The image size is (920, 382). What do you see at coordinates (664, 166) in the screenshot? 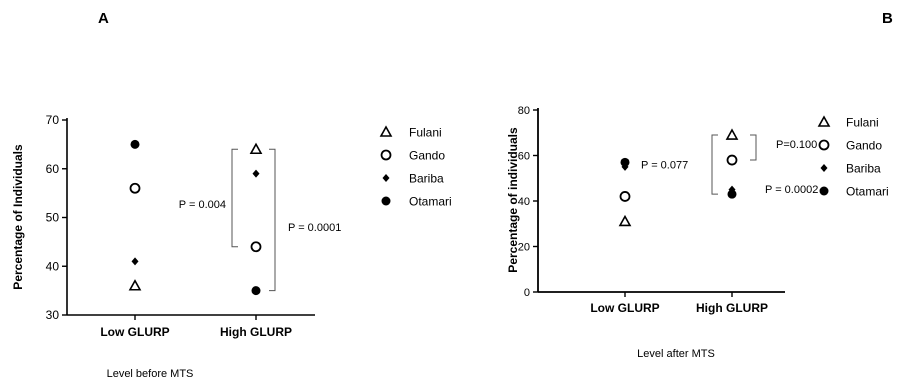
I see `p-value-label: P = 0.077` at bounding box center [664, 166].